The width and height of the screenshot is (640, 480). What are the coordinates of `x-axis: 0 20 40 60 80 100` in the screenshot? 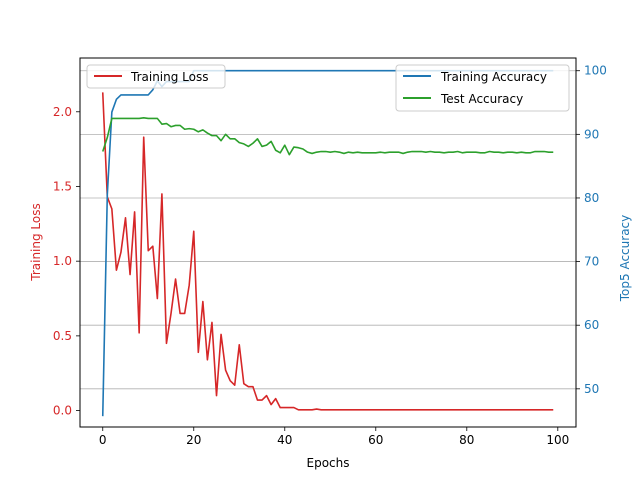 It's located at (334, 437).